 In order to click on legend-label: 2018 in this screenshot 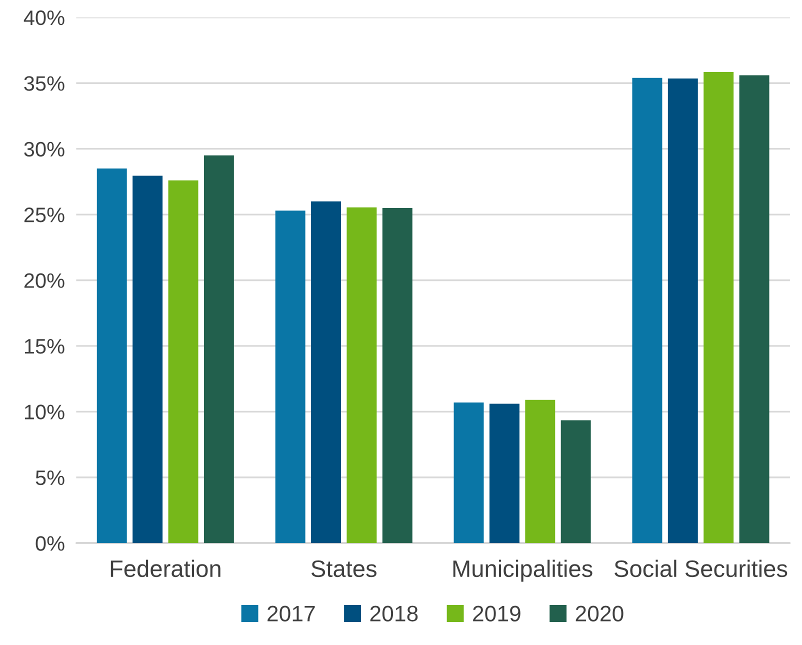, I will do `click(394, 614)`.